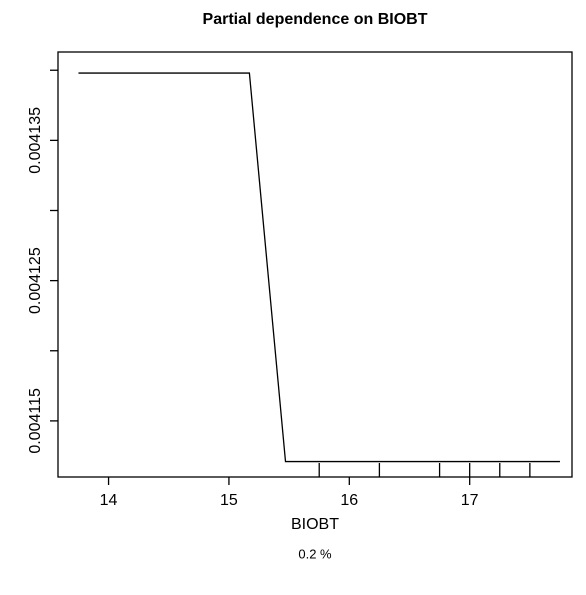  What do you see at coordinates (229, 500) in the screenshot?
I see `x-tick-label: 15` at bounding box center [229, 500].